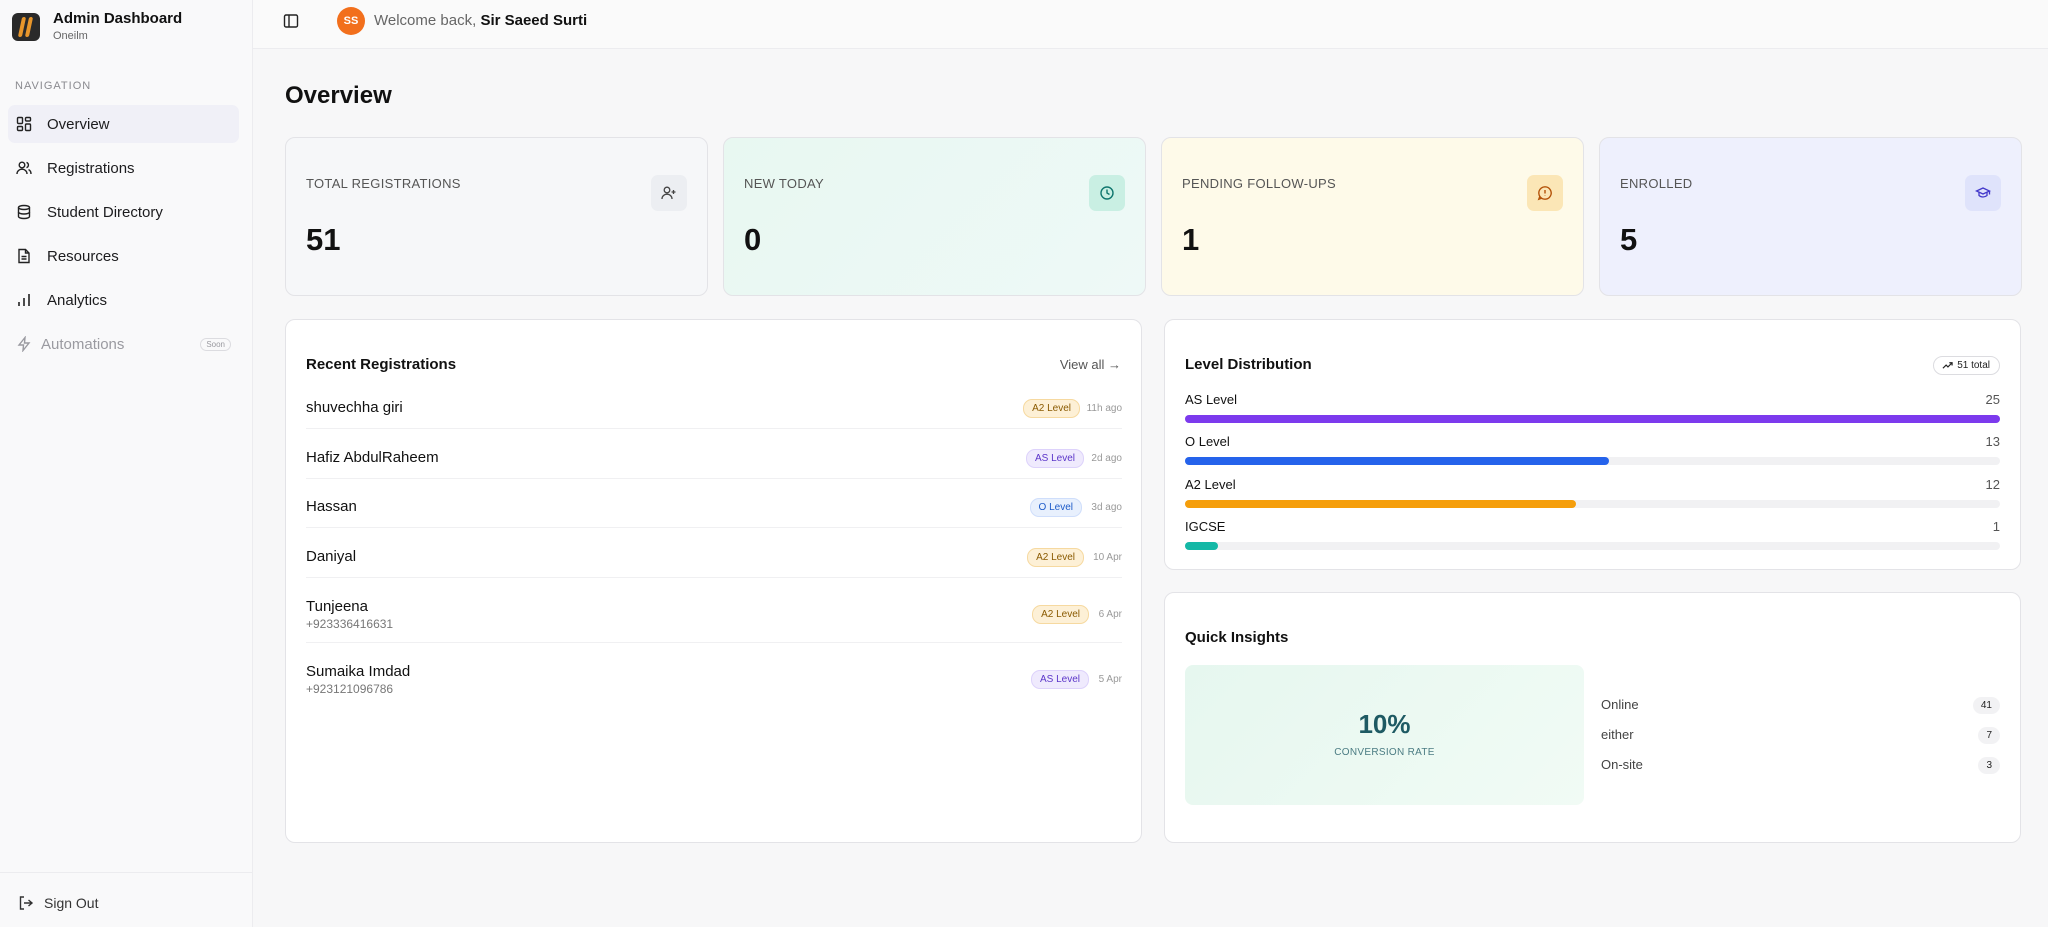 The image size is (2048, 927). Describe the element at coordinates (78, 124) in the screenshot. I see `sidebar-item-label: Overview` at that location.